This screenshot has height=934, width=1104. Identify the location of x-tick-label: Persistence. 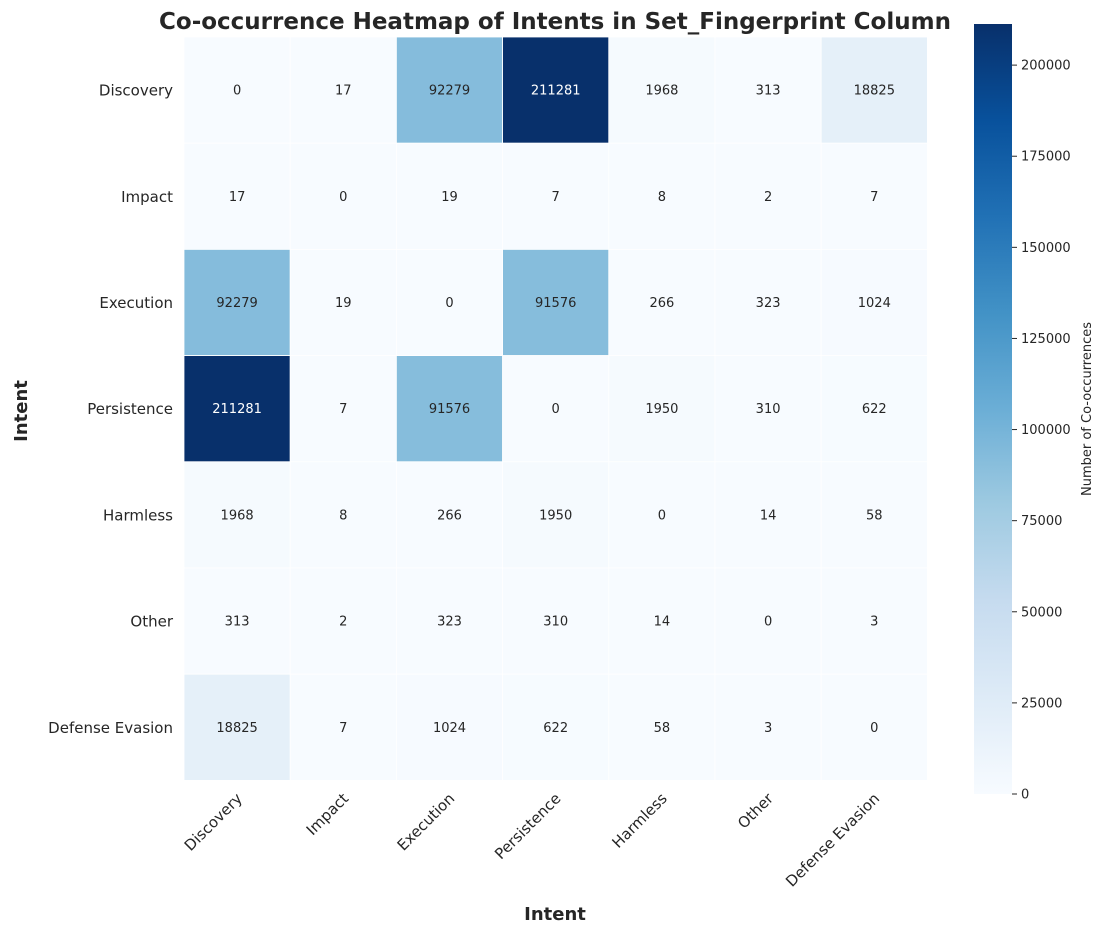
(527, 826).